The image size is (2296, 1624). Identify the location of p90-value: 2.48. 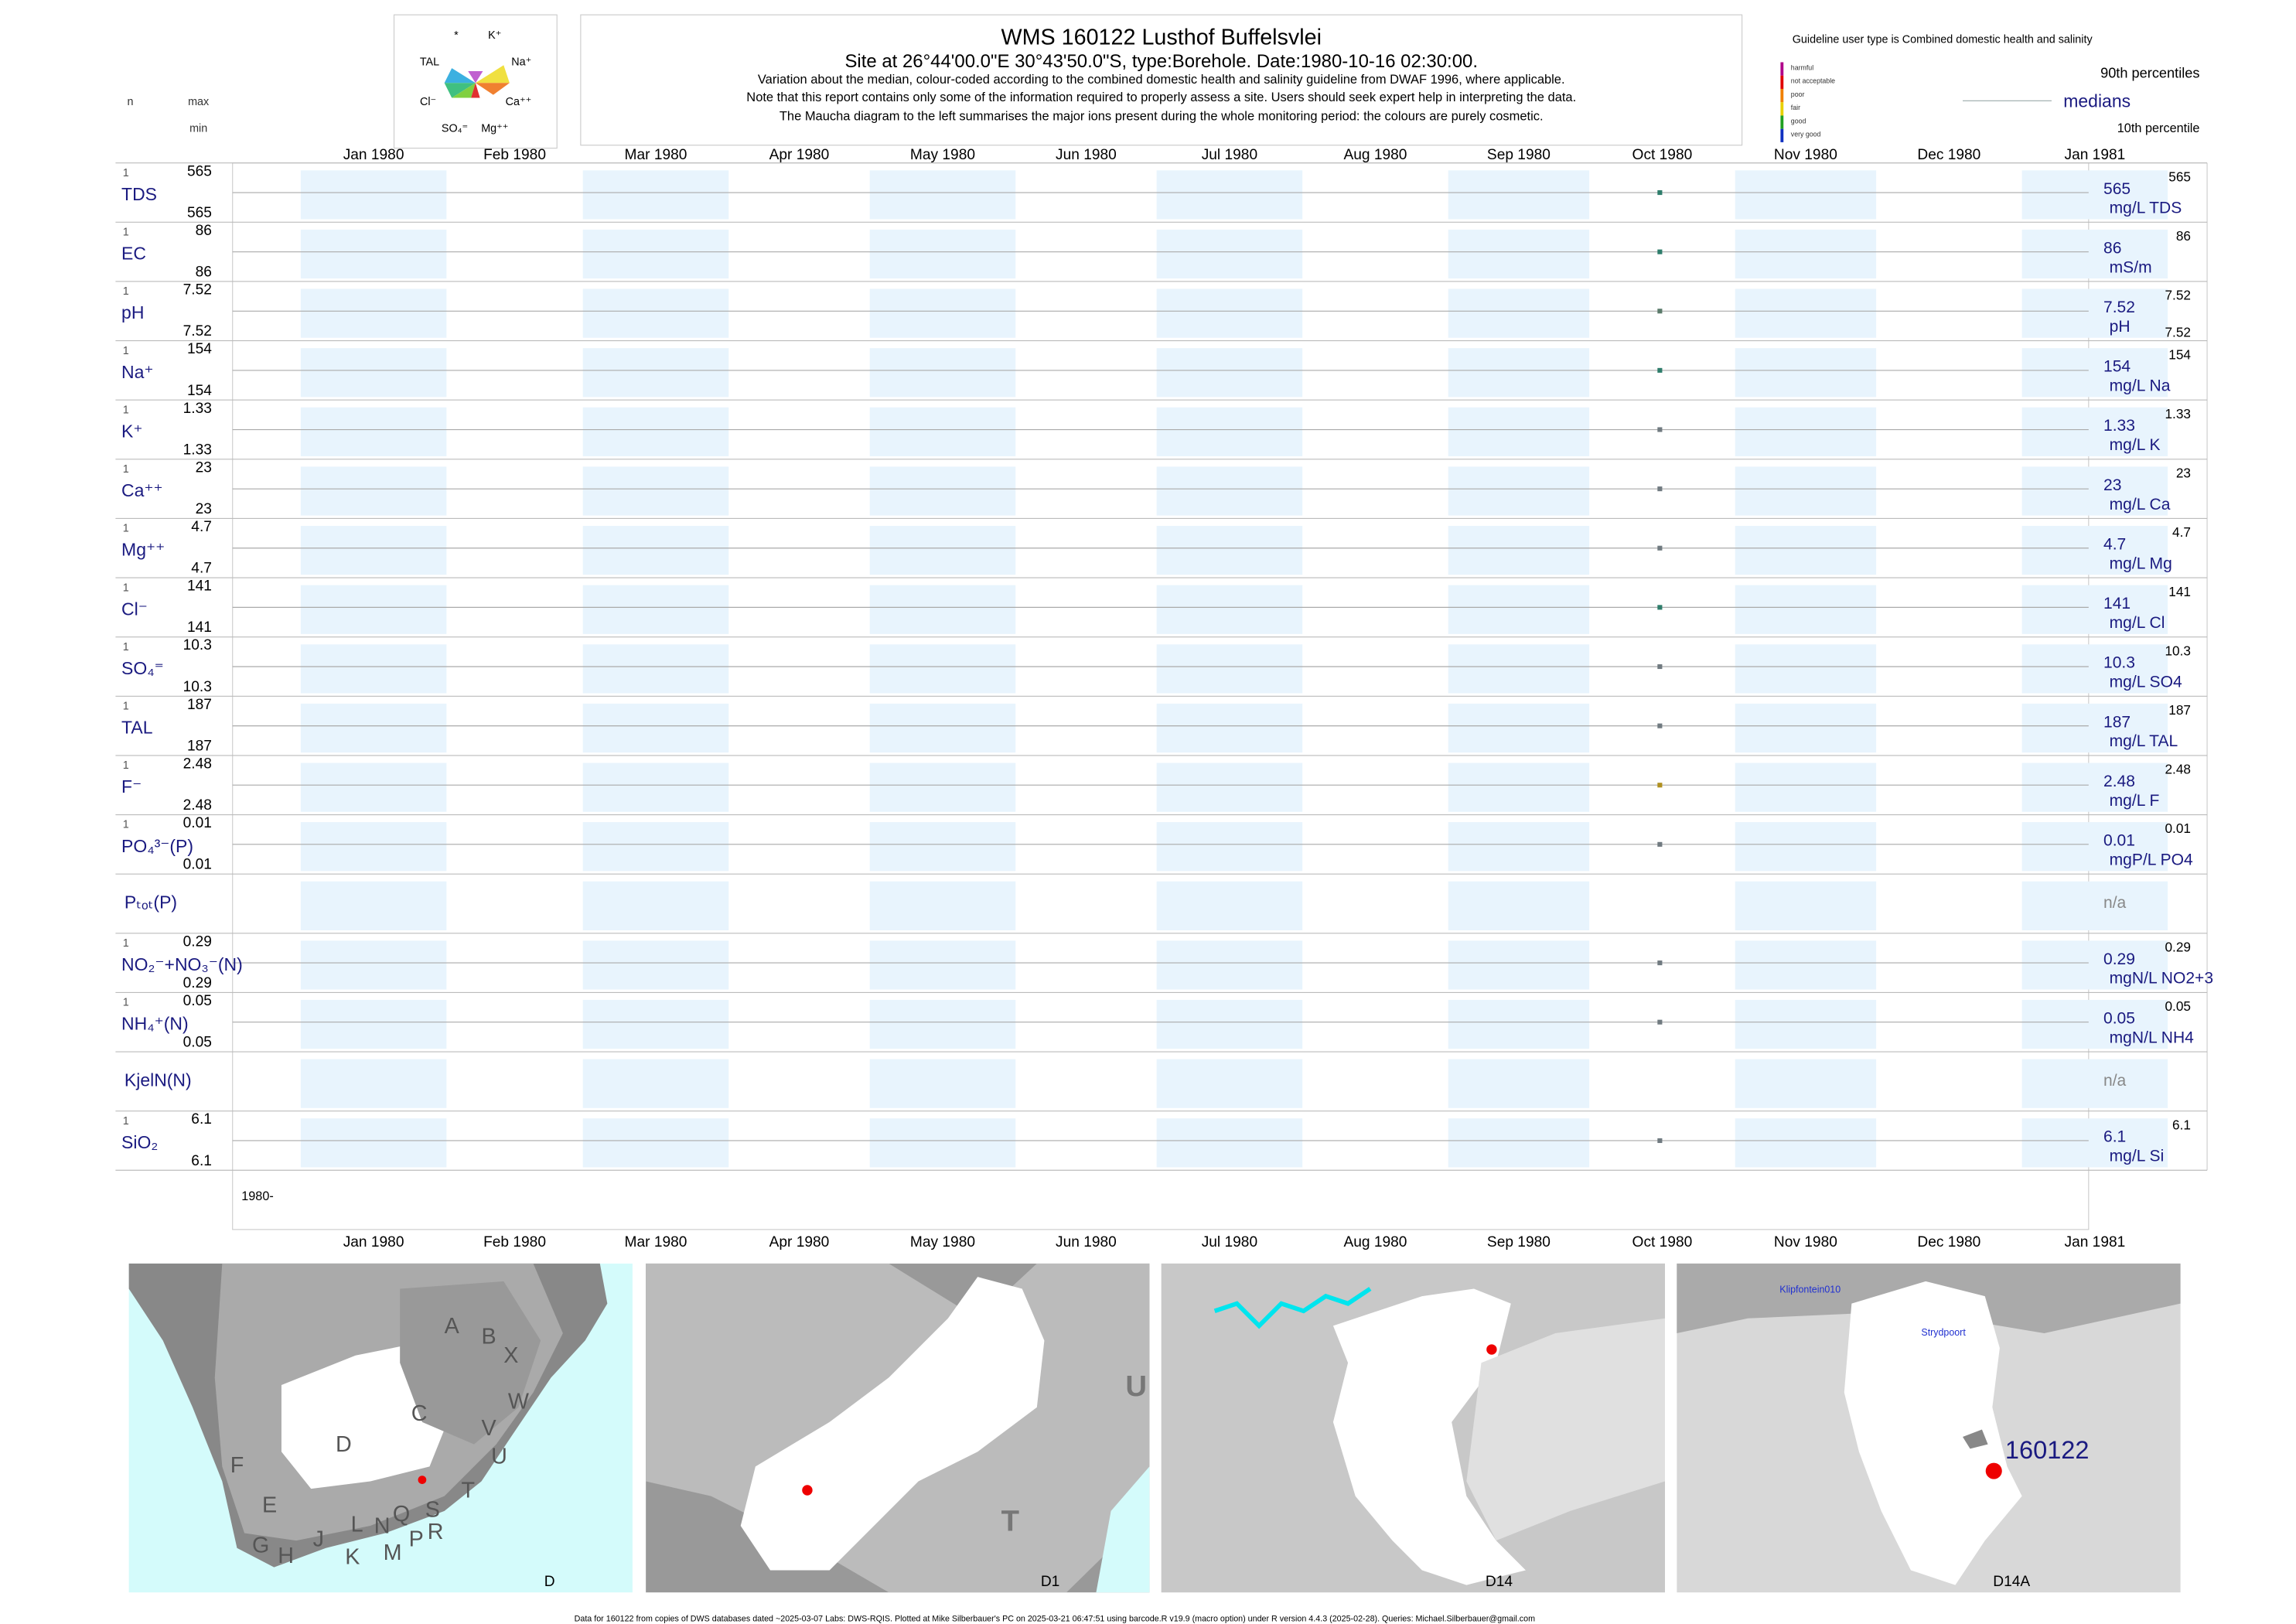
(2178, 769).